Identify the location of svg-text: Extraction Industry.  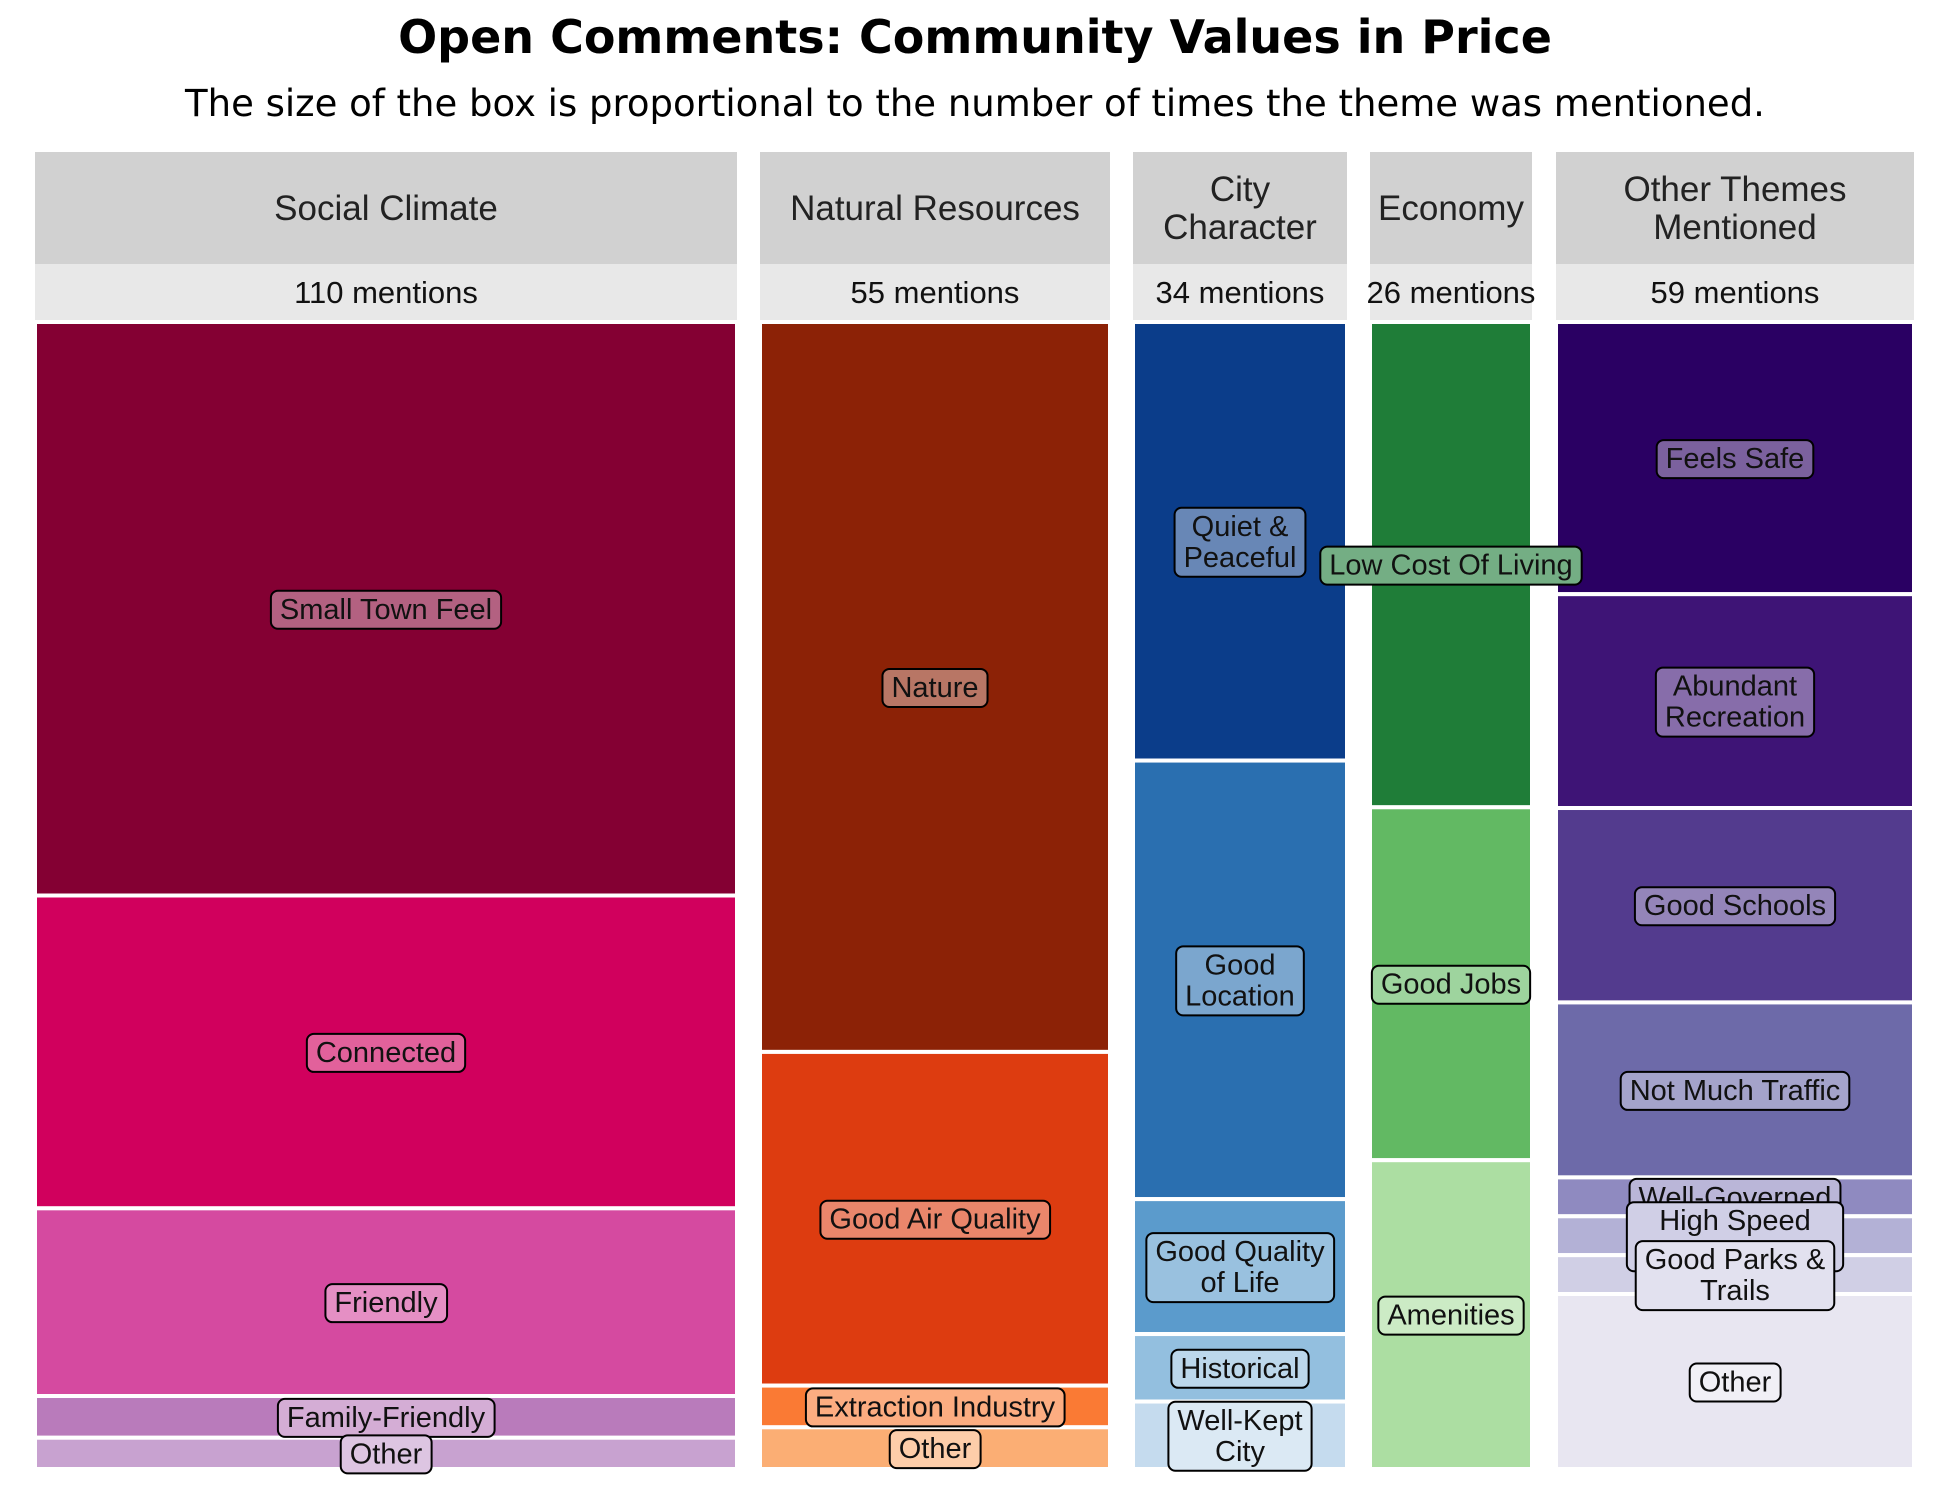
(935, 1407).